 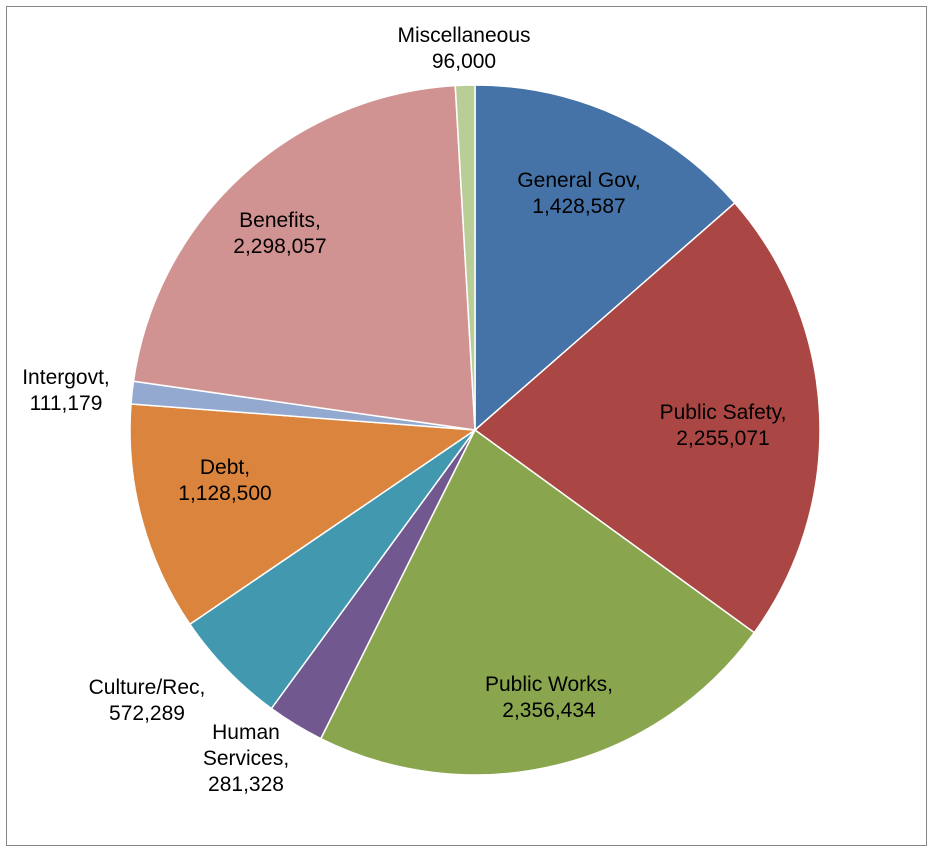 What do you see at coordinates (279, 233) in the screenshot?
I see `data-label-benefits: Benefits, 2,298,057` at bounding box center [279, 233].